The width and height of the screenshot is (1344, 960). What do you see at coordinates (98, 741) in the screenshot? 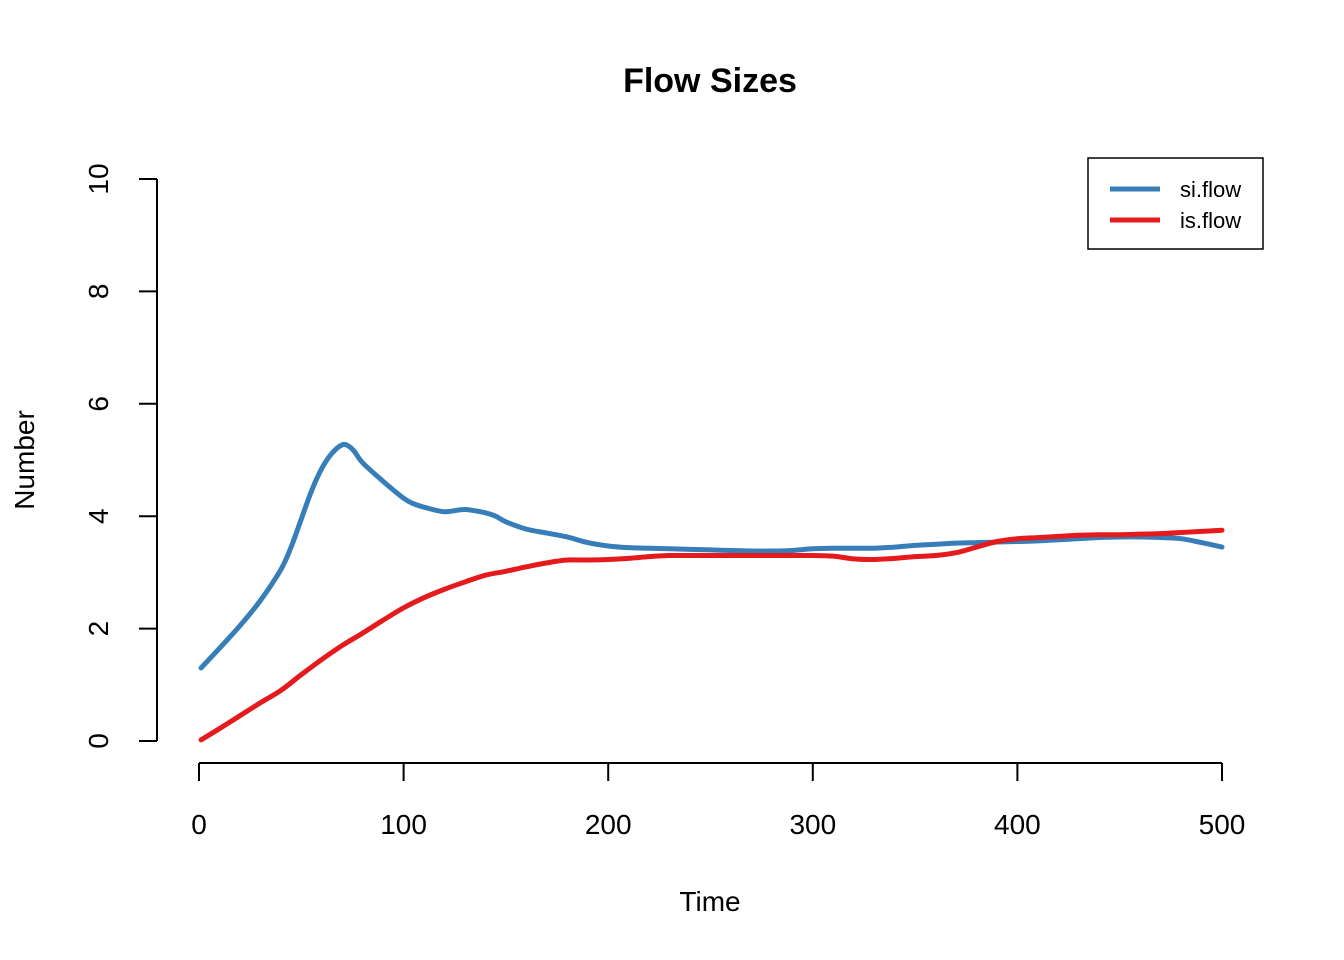
I see `y-tick-label: 0` at bounding box center [98, 741].